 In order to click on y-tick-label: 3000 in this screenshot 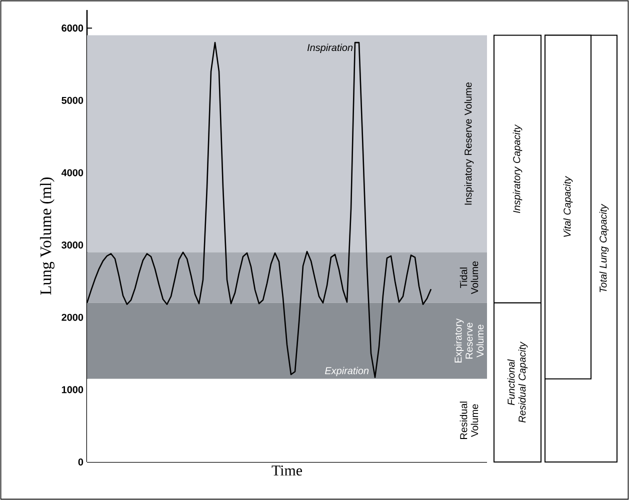, I will do `click(73, 245)`.